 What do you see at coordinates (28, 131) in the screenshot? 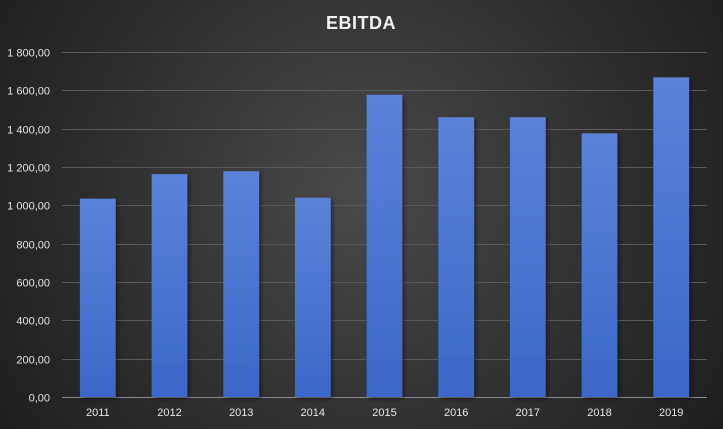
I see `y-tick-label: 1 400,00` at bounding box center [28, 131].